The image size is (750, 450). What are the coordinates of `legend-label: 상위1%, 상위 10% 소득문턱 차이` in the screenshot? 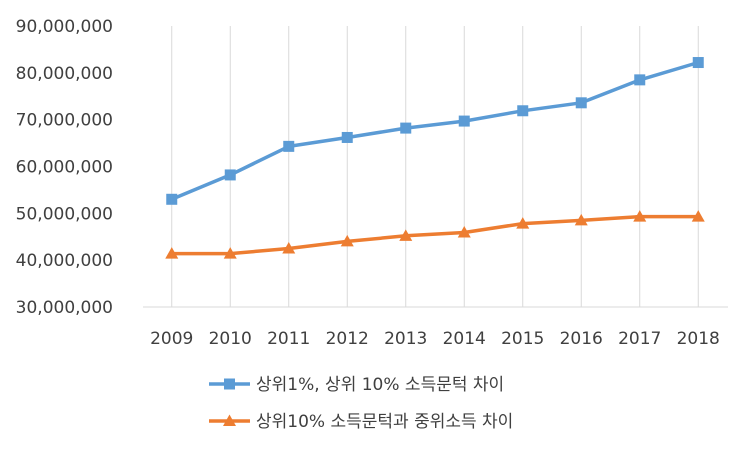 It's located at (380, 385).